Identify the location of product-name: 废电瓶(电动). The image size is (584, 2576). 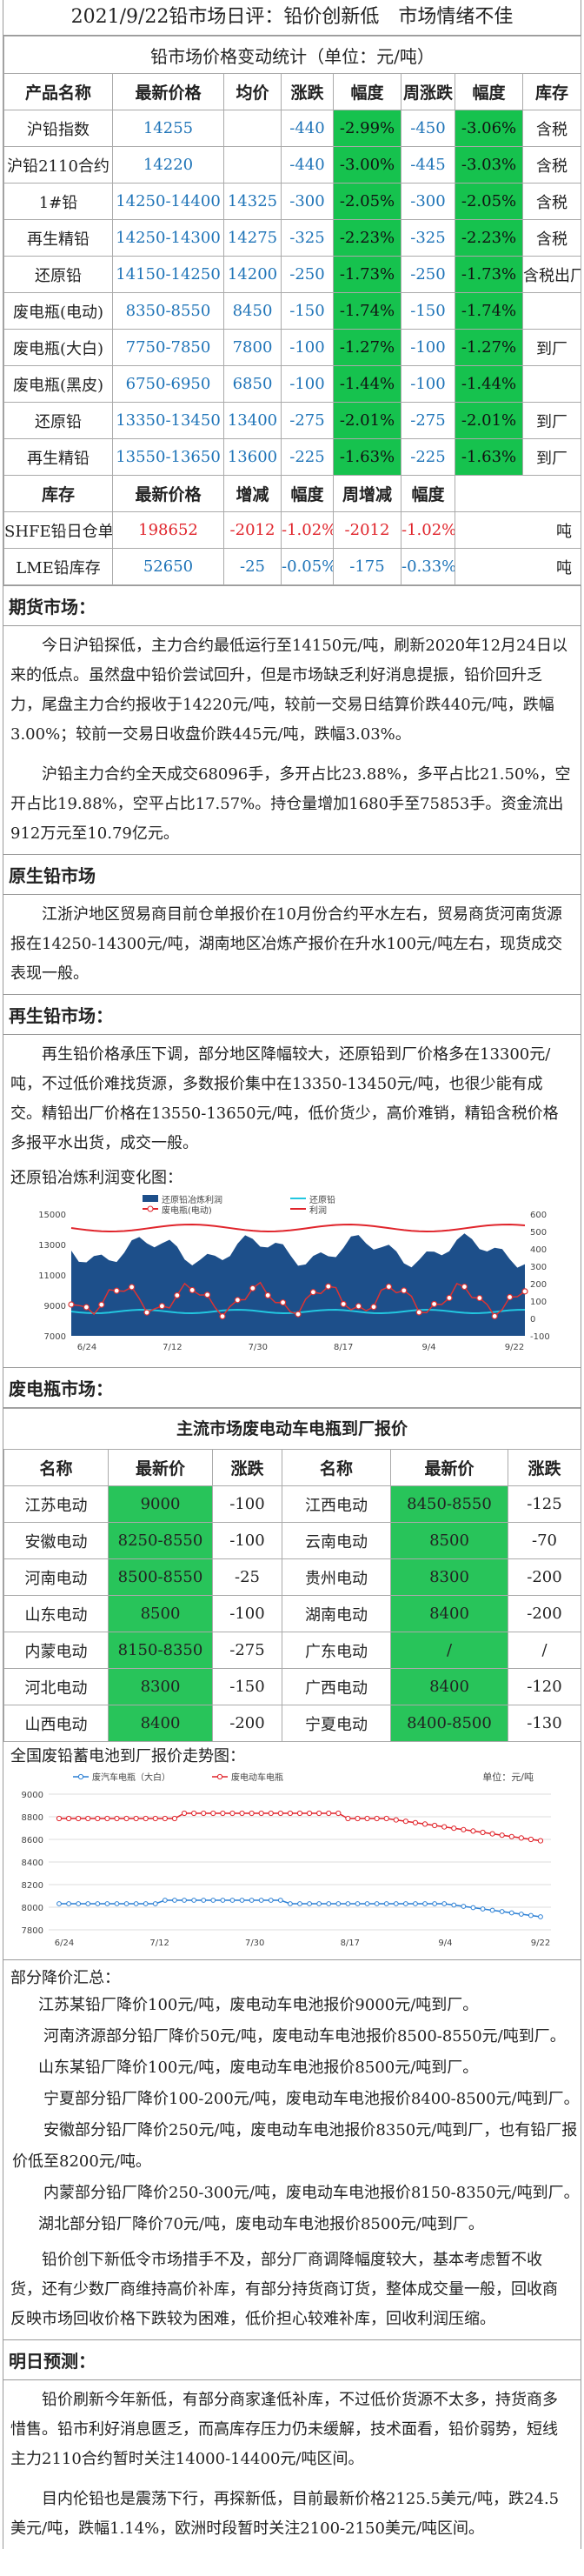
(58, 311).